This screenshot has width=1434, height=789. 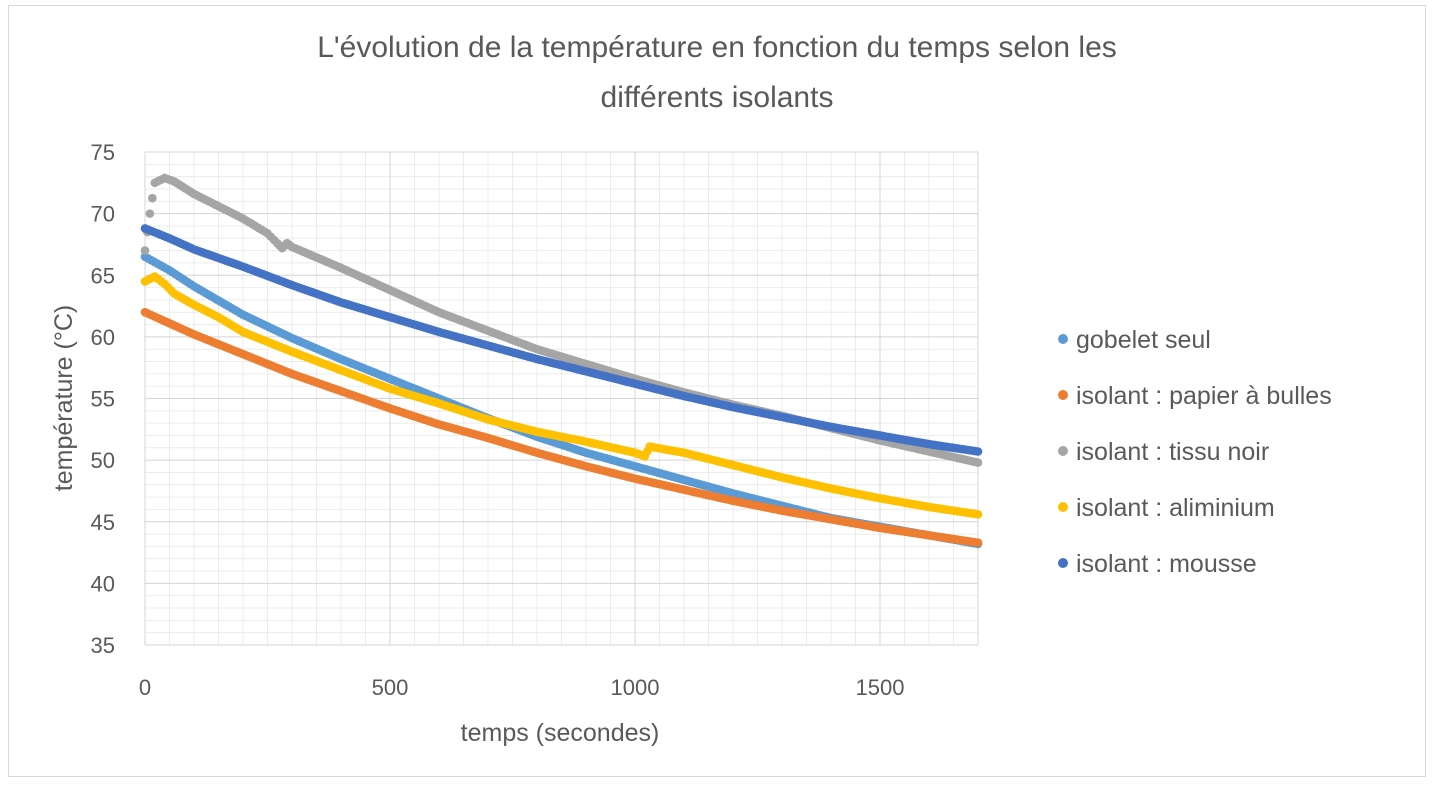 What do you see at coordinates (880, 687) in the screenshot?
I see `x-tick-label: 1500` at bounding box center [880, 687].